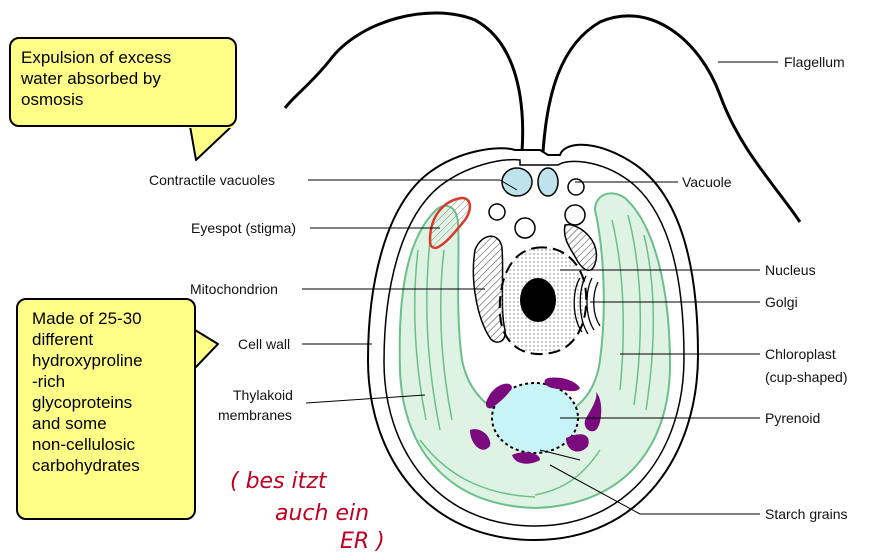 The image size is (893, 554). I want to click on label-pyrenoid: Pyrenoid, so click(792, 418).